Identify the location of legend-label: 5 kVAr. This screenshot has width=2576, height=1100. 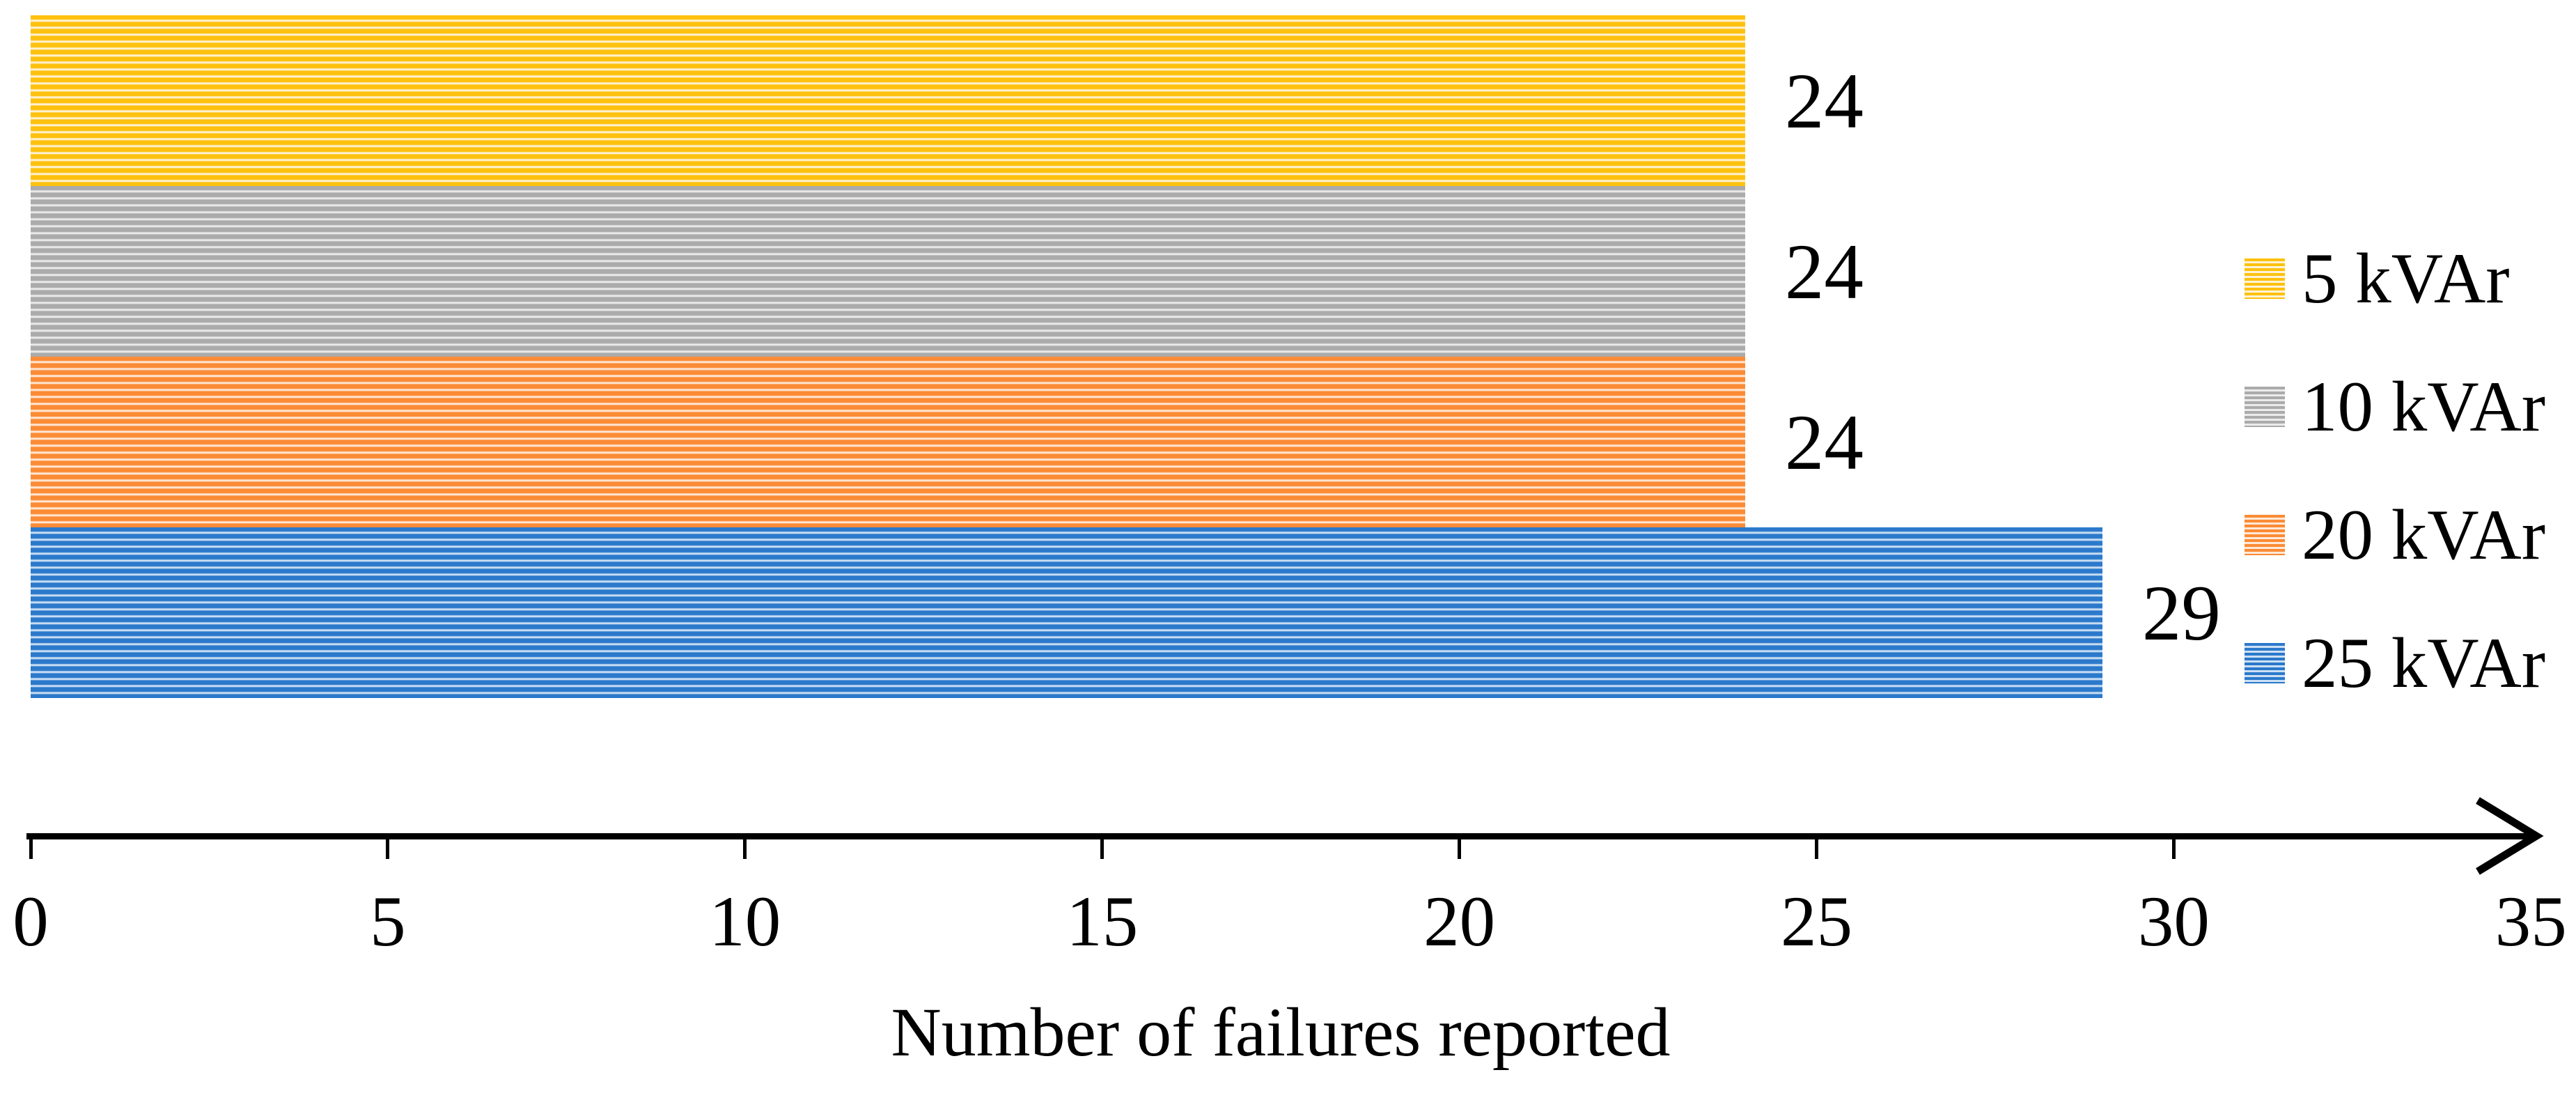
(2406, 279).